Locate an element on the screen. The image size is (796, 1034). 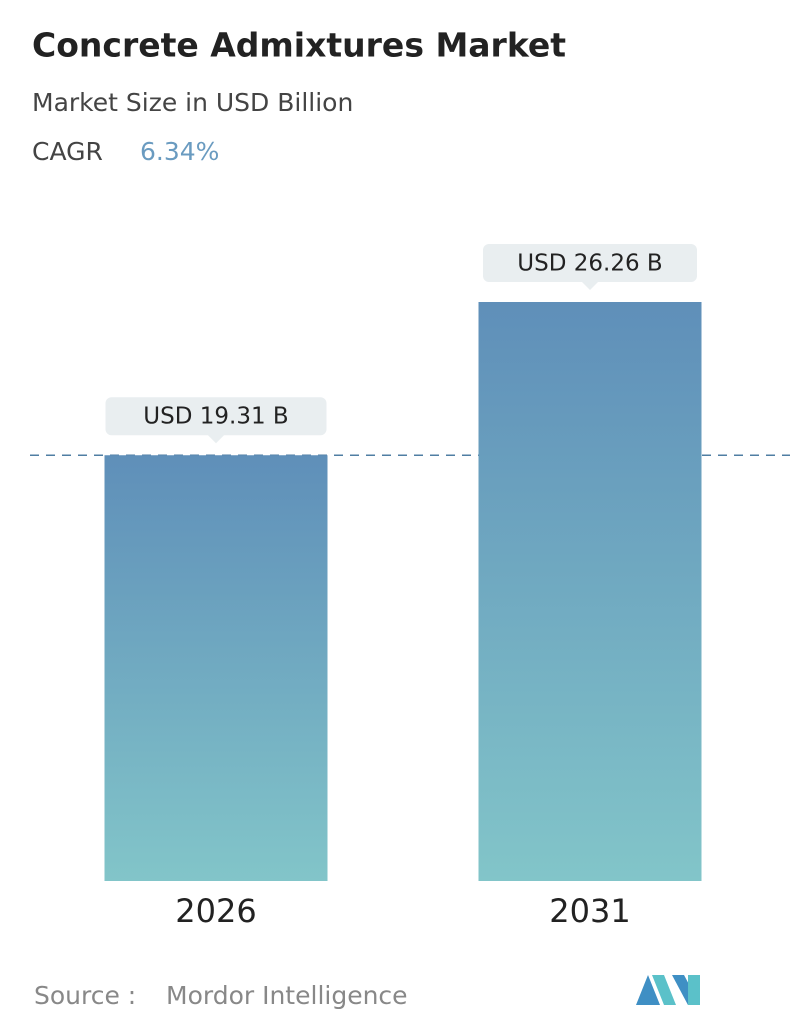
chart-subtitle: Market Size in USD Billion is located at coordinates (192, 102).